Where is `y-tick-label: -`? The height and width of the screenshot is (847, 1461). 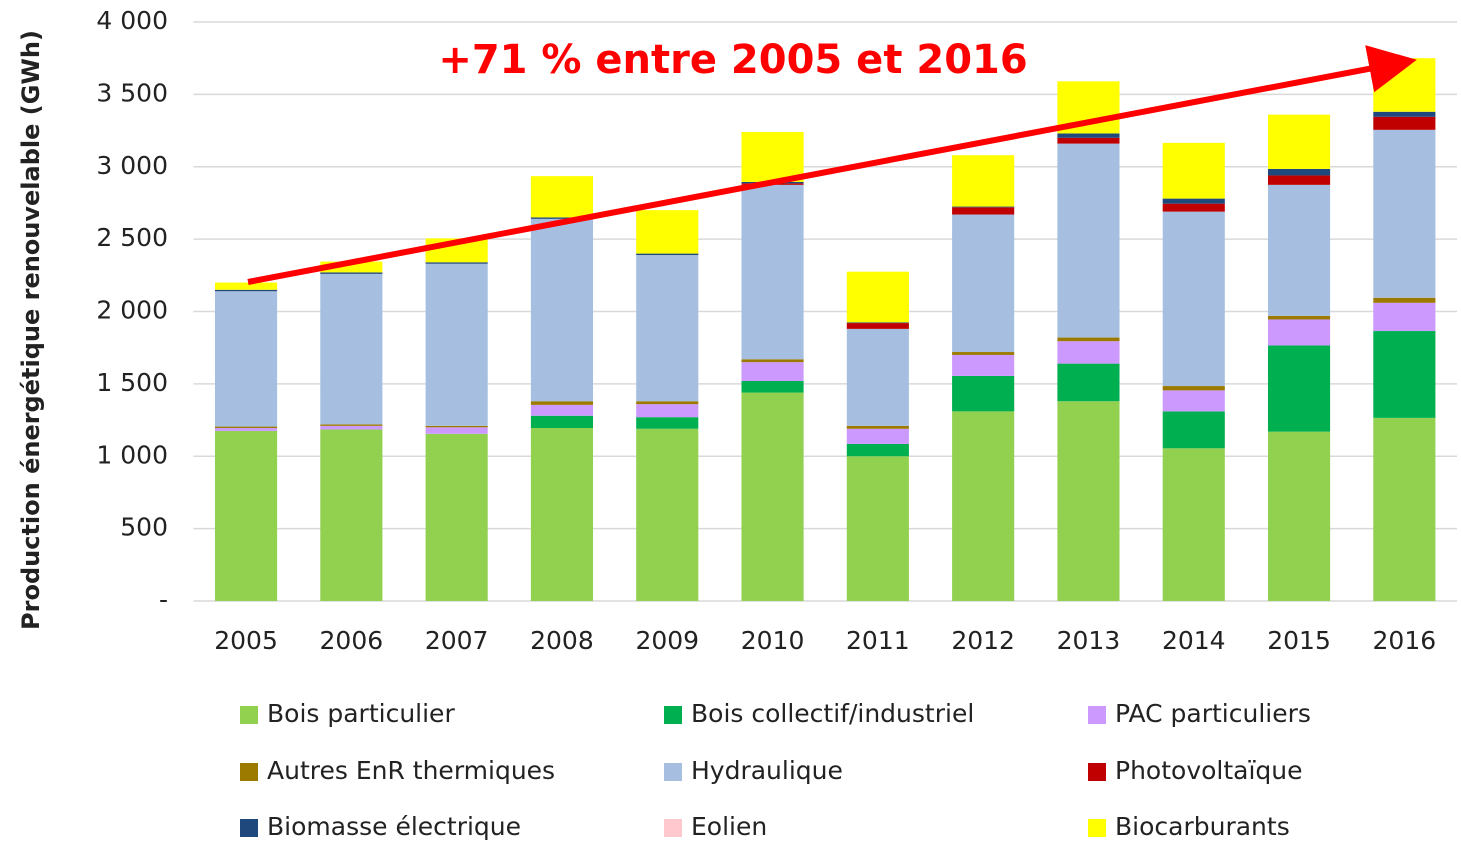 y-tick-label: - is located at coordinates (163, 599).